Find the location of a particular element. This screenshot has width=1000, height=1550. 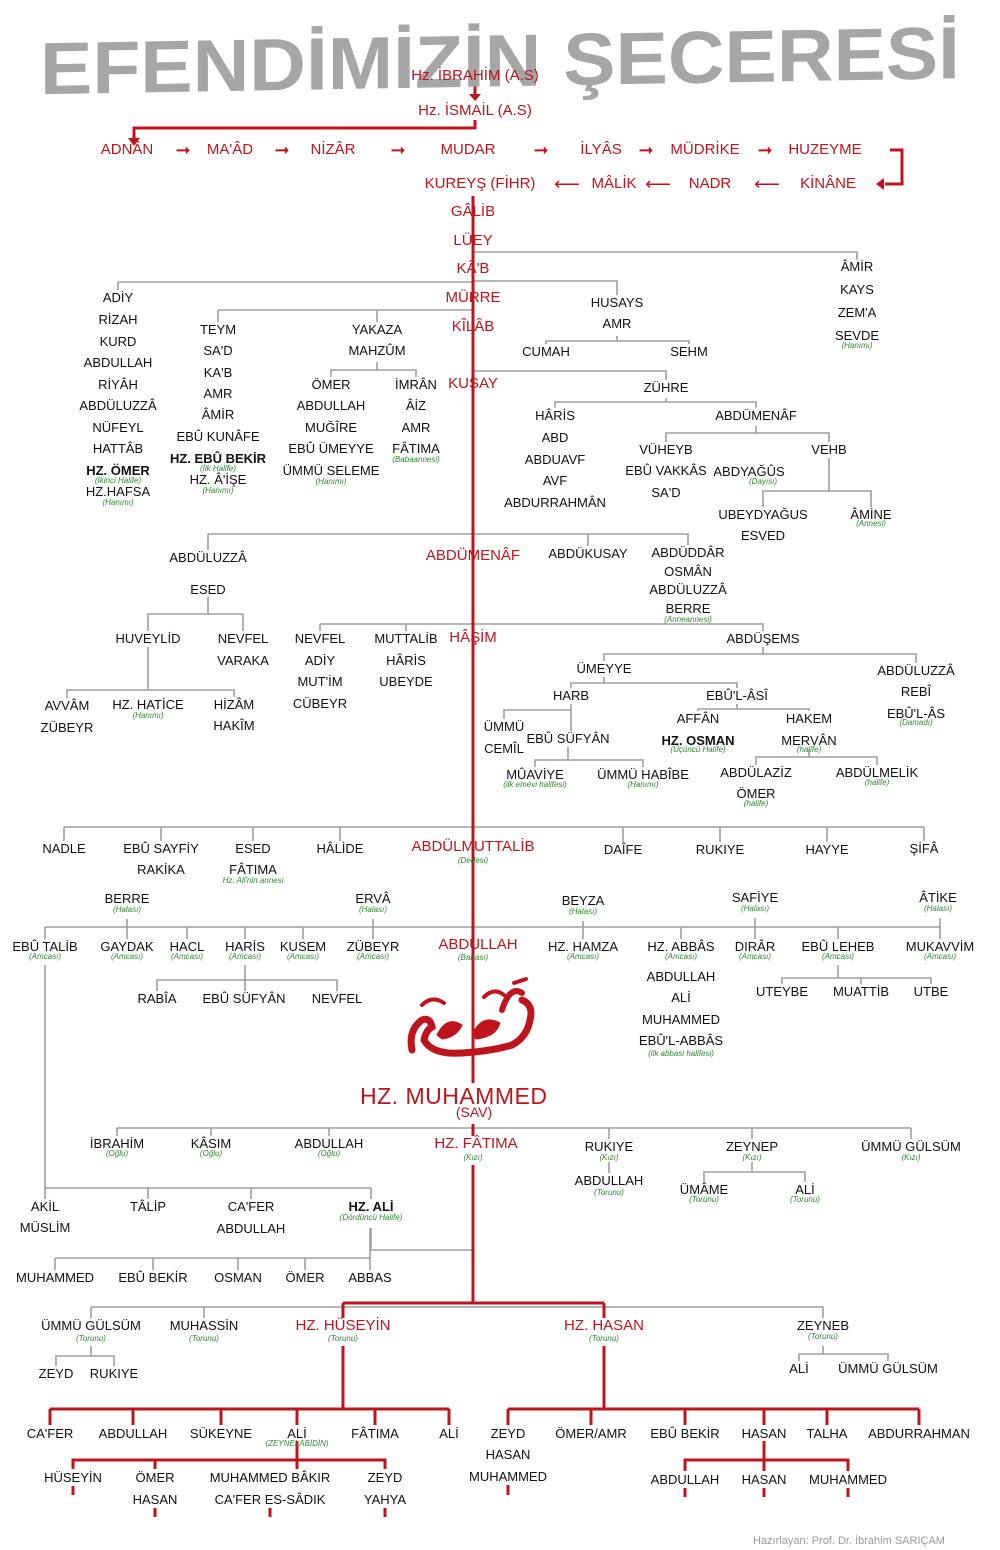

person-node: HZ. HÜSEYİN is located at coordinates (343, 1325).